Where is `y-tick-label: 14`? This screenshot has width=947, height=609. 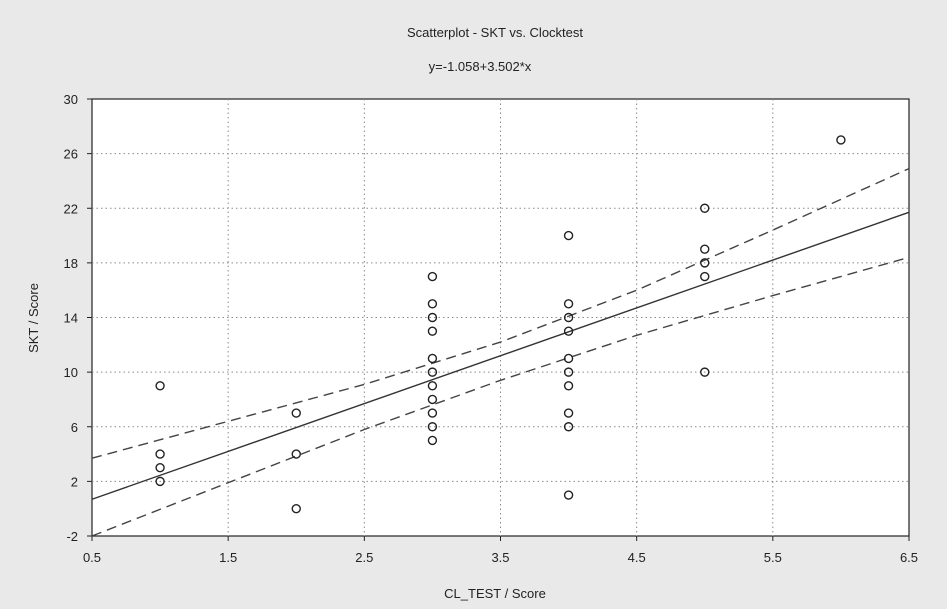
y-tick-label: 14 is located at coordinates (71, 318).